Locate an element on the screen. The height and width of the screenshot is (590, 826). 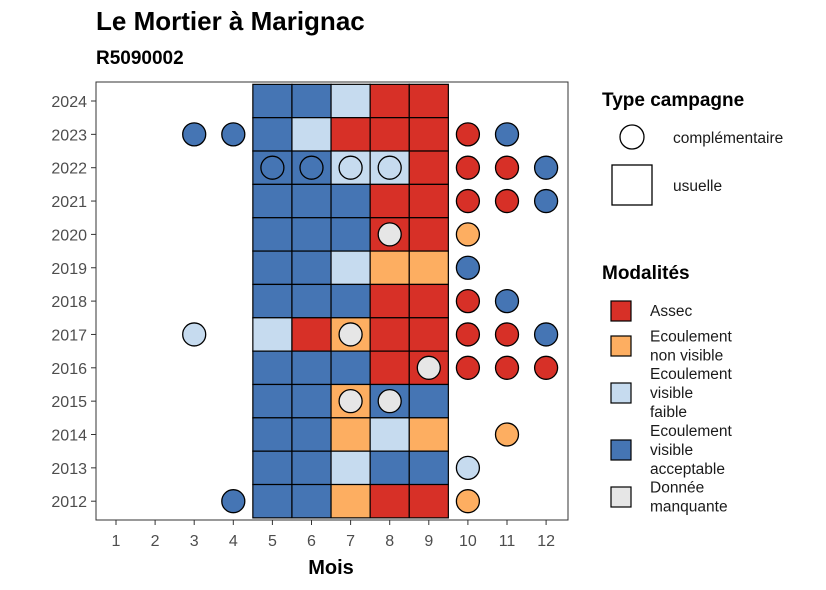
x-tick-label: 5 is located at coordinates (272, 541).